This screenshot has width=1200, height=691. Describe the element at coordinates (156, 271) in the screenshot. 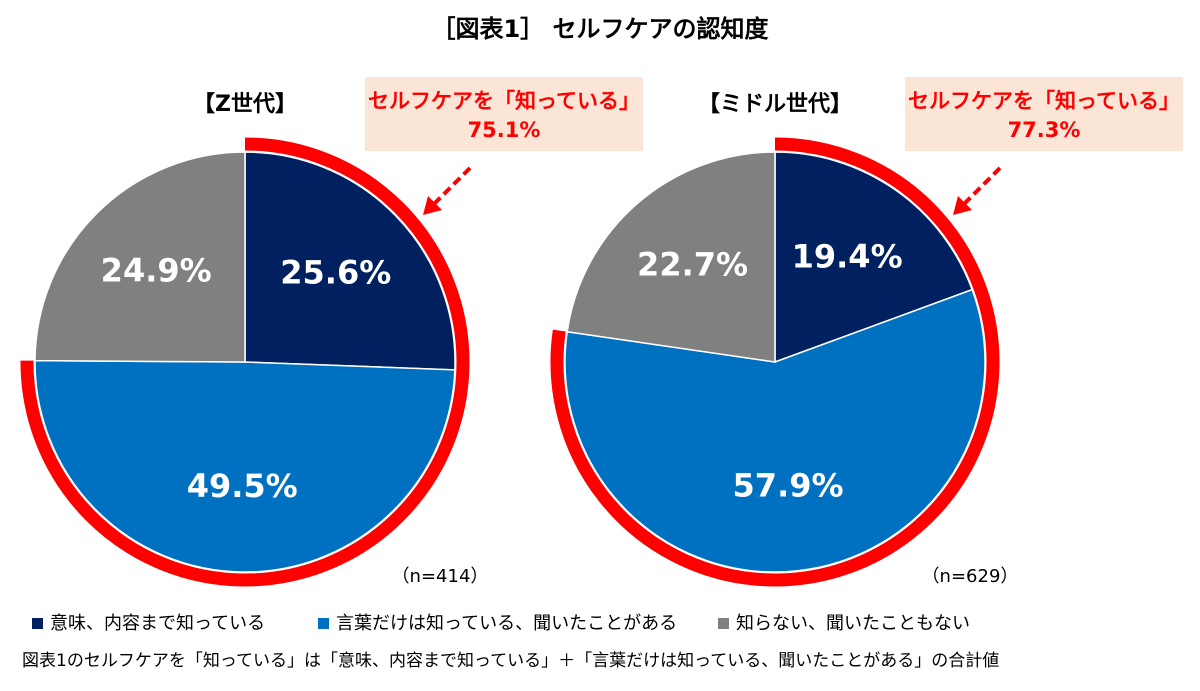

I see `data-label: 24.9%` at that location.